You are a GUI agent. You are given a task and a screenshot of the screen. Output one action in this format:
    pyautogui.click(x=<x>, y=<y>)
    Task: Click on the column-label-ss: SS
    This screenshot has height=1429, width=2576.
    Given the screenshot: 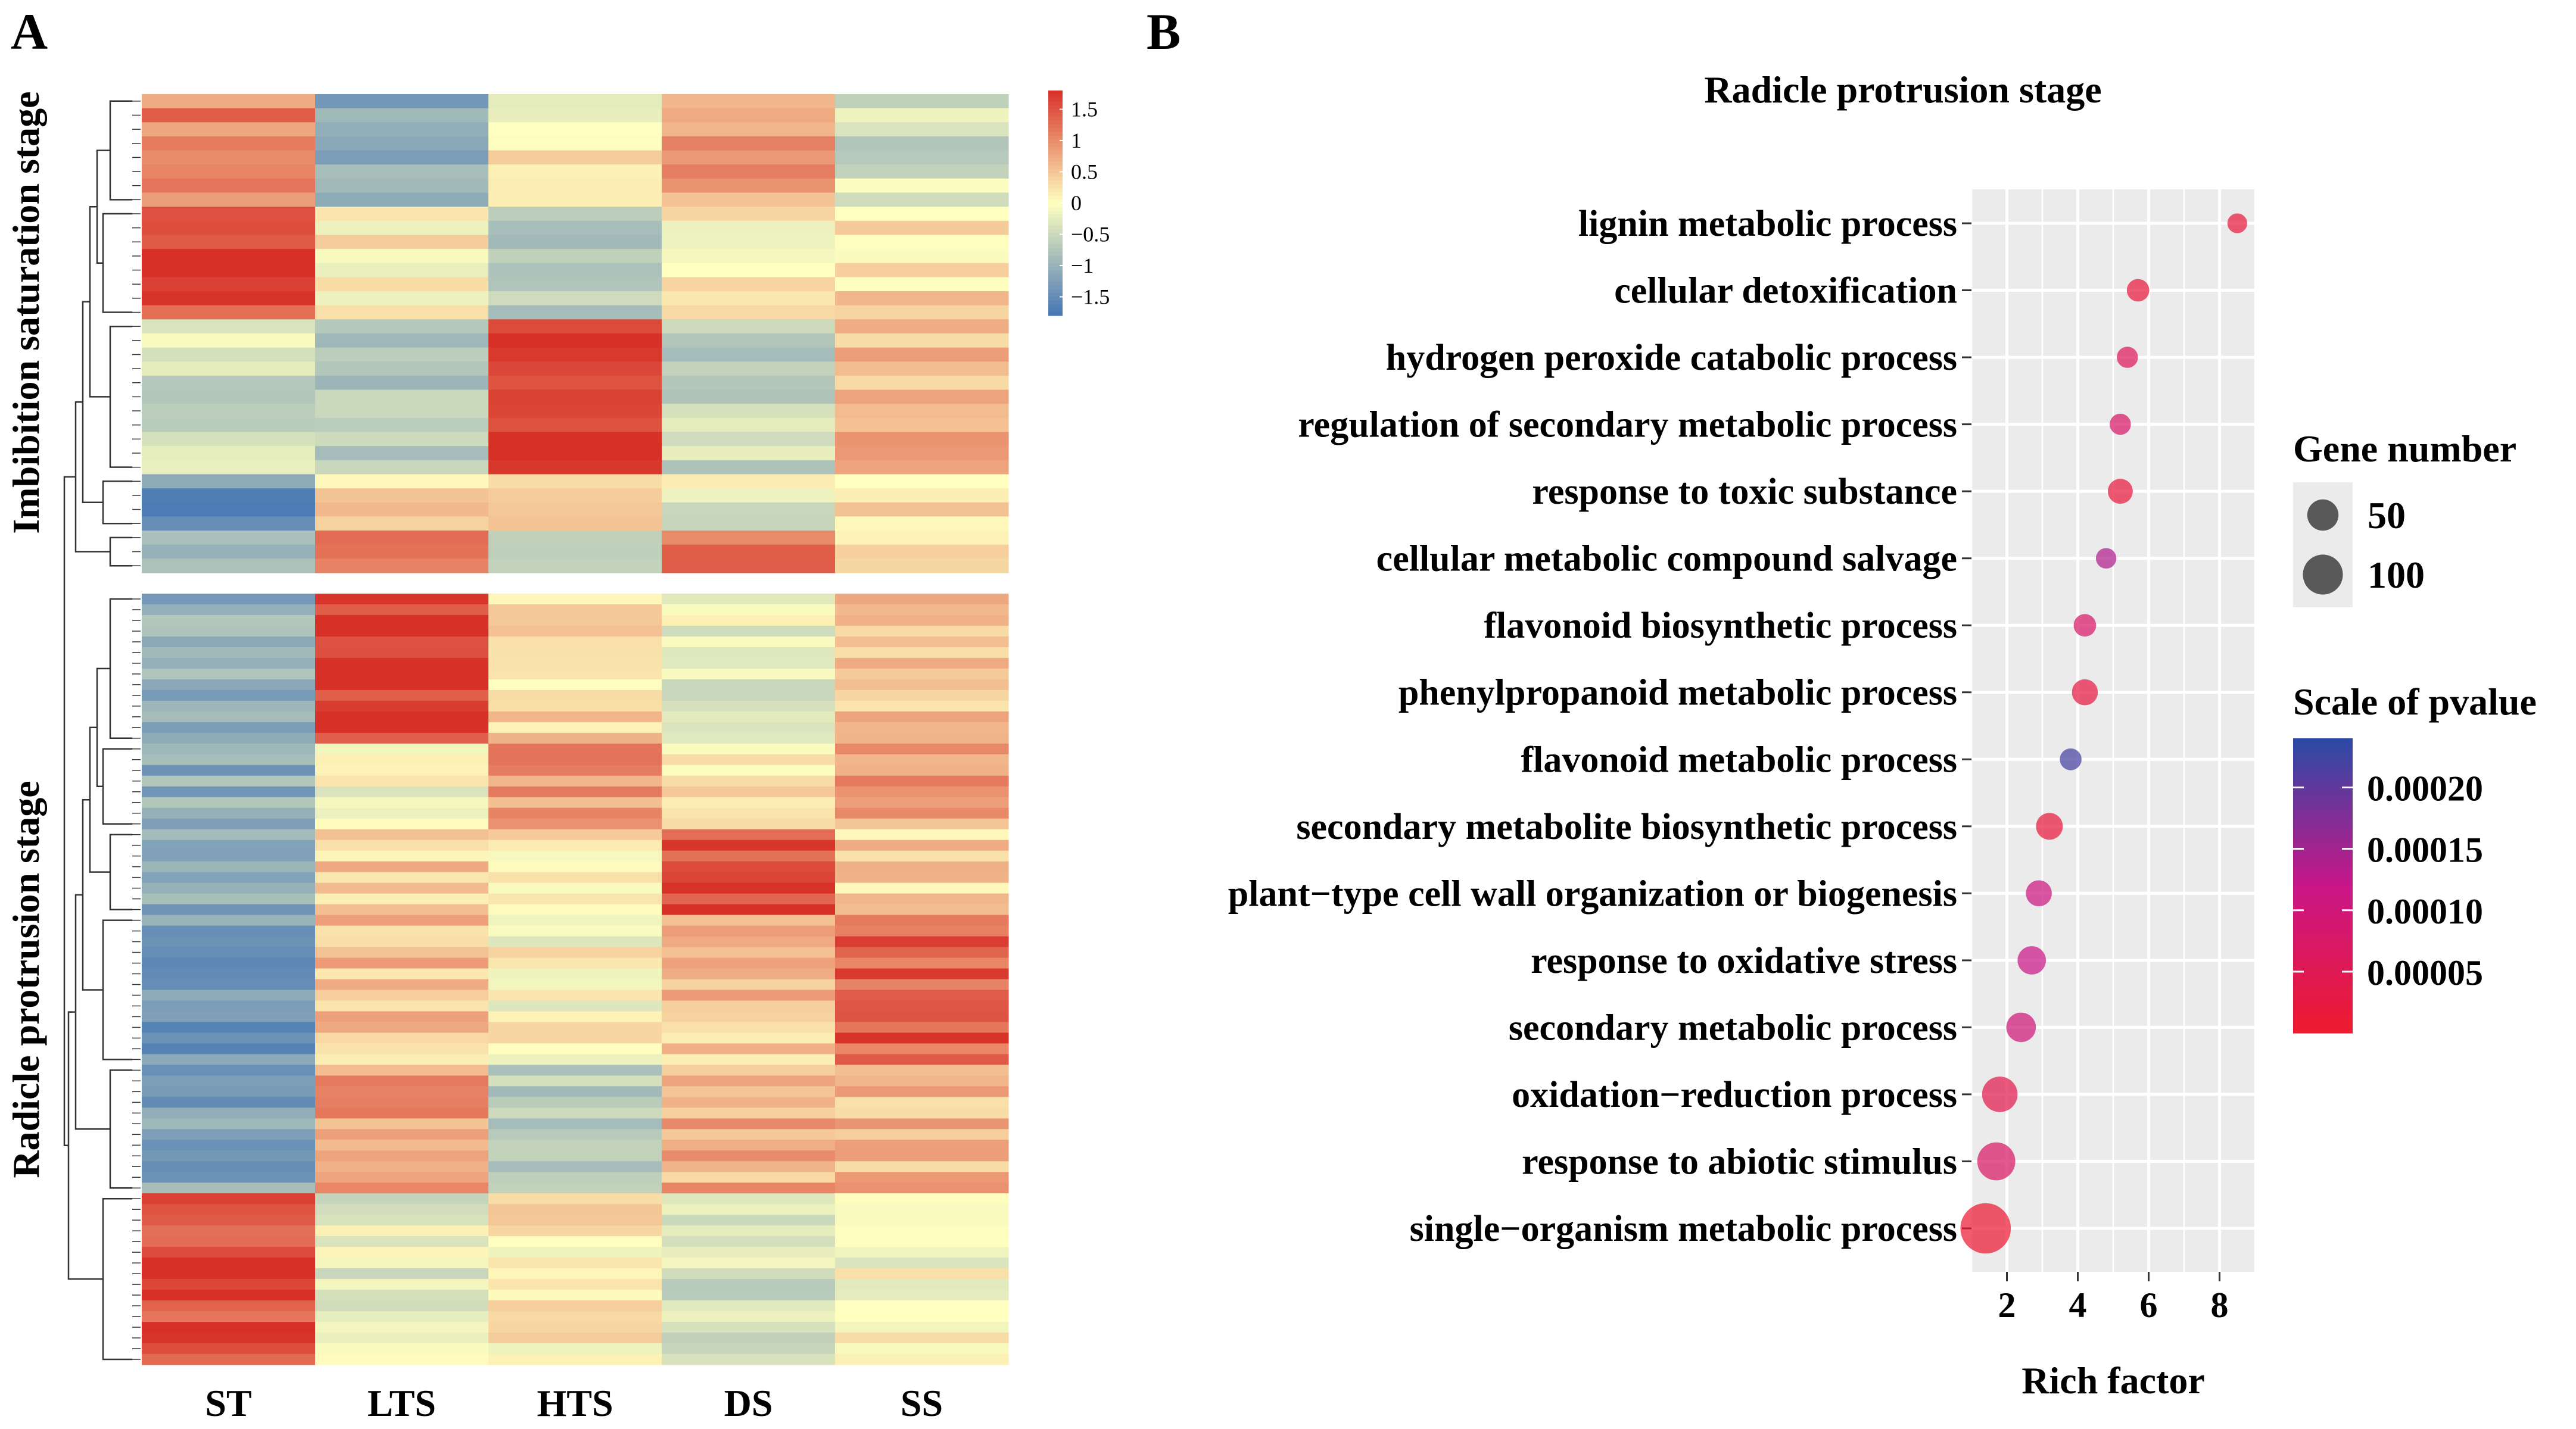 What is the action you would take?
    pyautogui.click(x=922, y=1403)
    